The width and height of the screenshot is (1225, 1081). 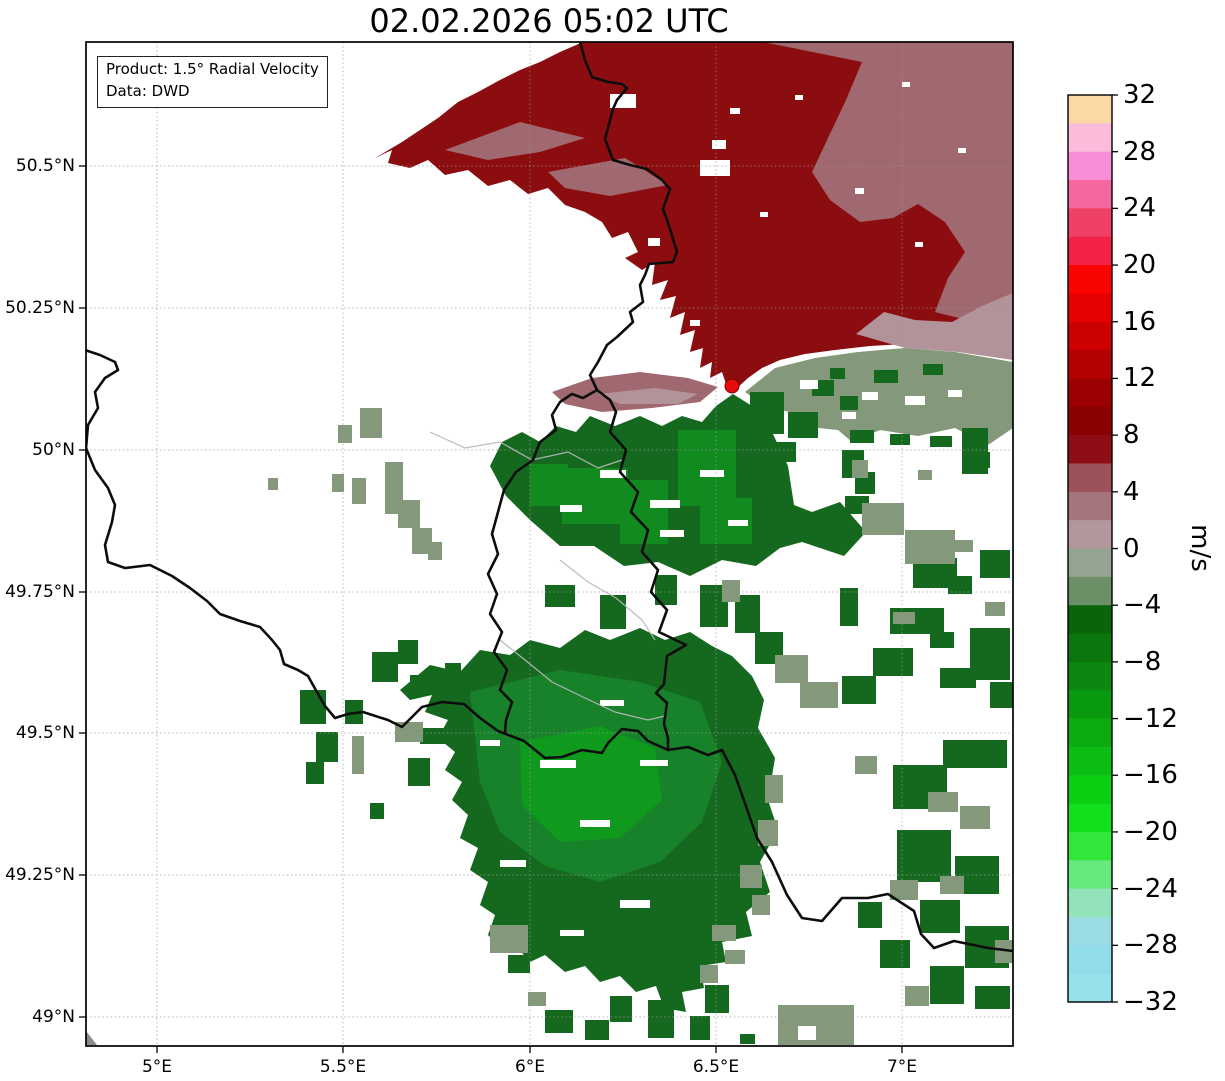 What do you see at coordinates (1142, 605) in the screenshot?
I see `colorbar-tick-label: −4` at bounding box center [1142, 605].